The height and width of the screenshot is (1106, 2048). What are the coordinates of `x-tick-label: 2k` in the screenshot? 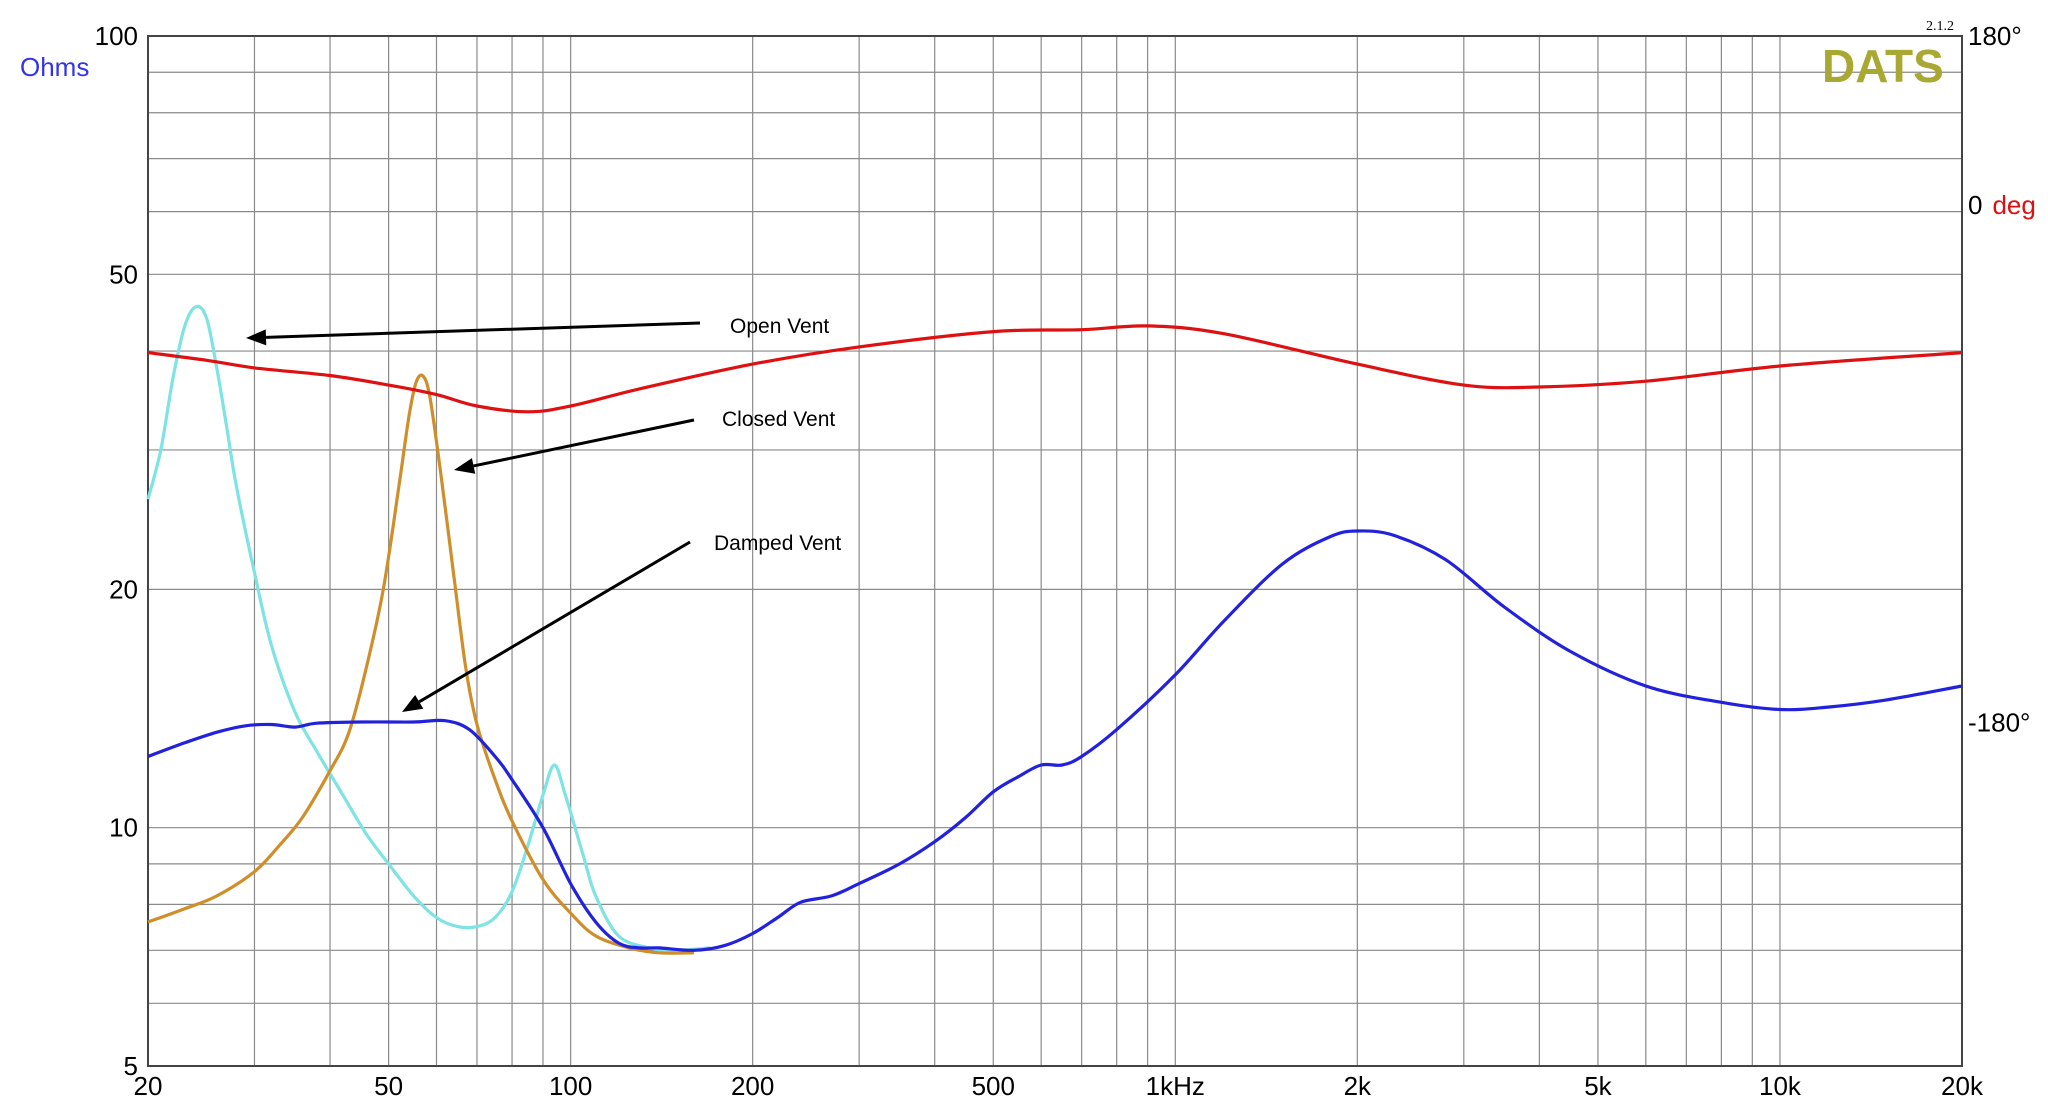 It's located at (1358, 1086).